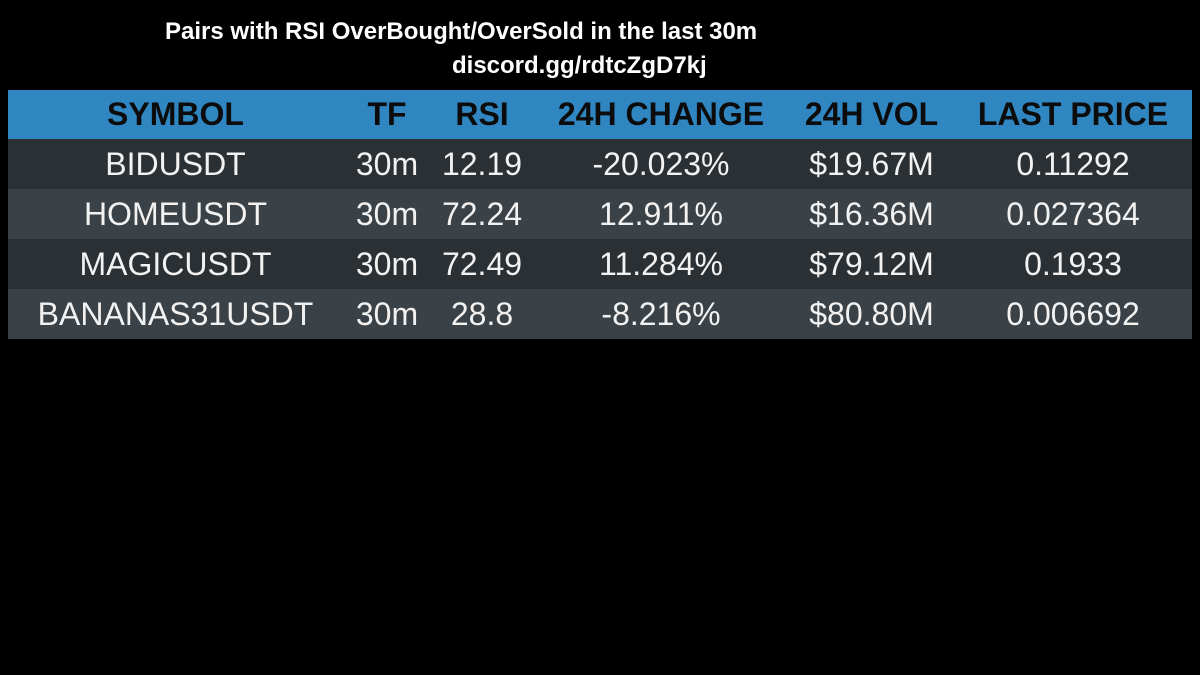 This screenshot has width=1200, height=675. Describe the element at coordinates (482, 264) in the screenshot. I see `cell-rsi: 72.49` at that location.